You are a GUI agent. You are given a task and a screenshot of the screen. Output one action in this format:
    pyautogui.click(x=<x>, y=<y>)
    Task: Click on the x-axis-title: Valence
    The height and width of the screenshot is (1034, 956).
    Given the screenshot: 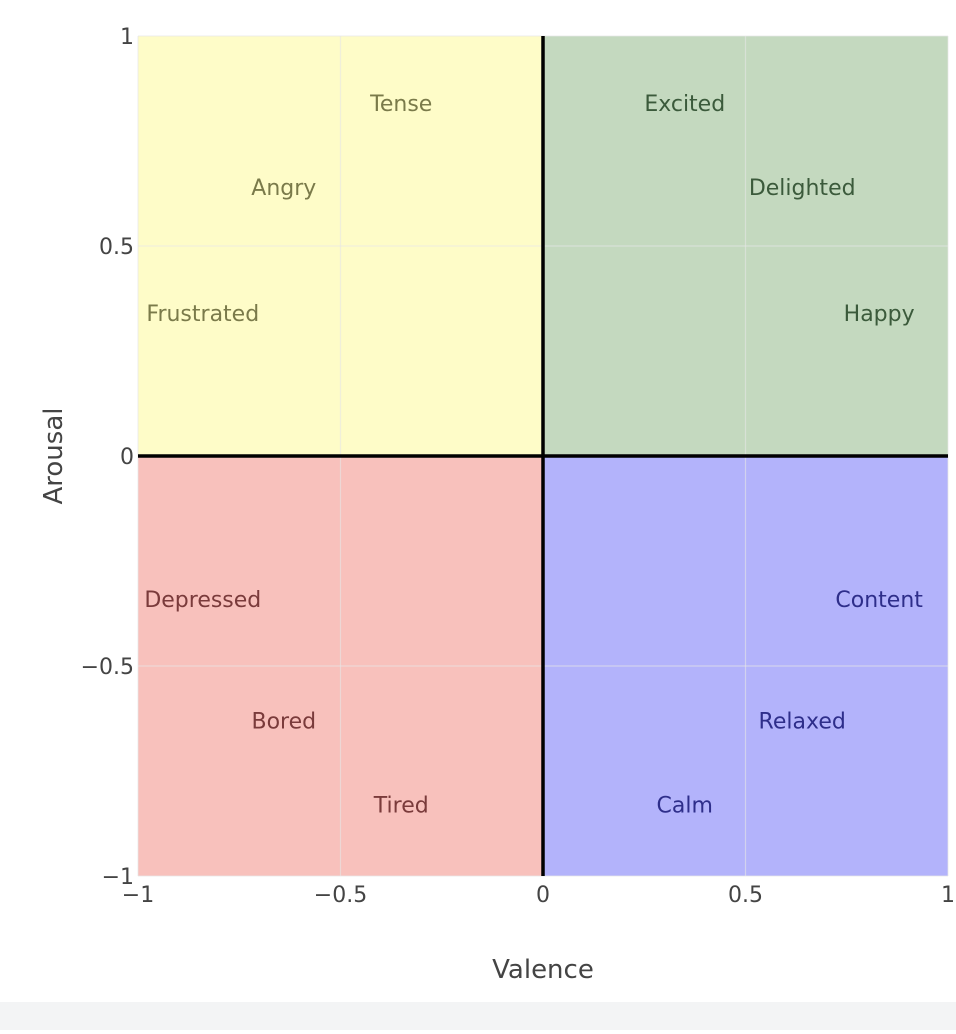 What is the action you would take?
    pyautogui.click(x=543, y=970)
    